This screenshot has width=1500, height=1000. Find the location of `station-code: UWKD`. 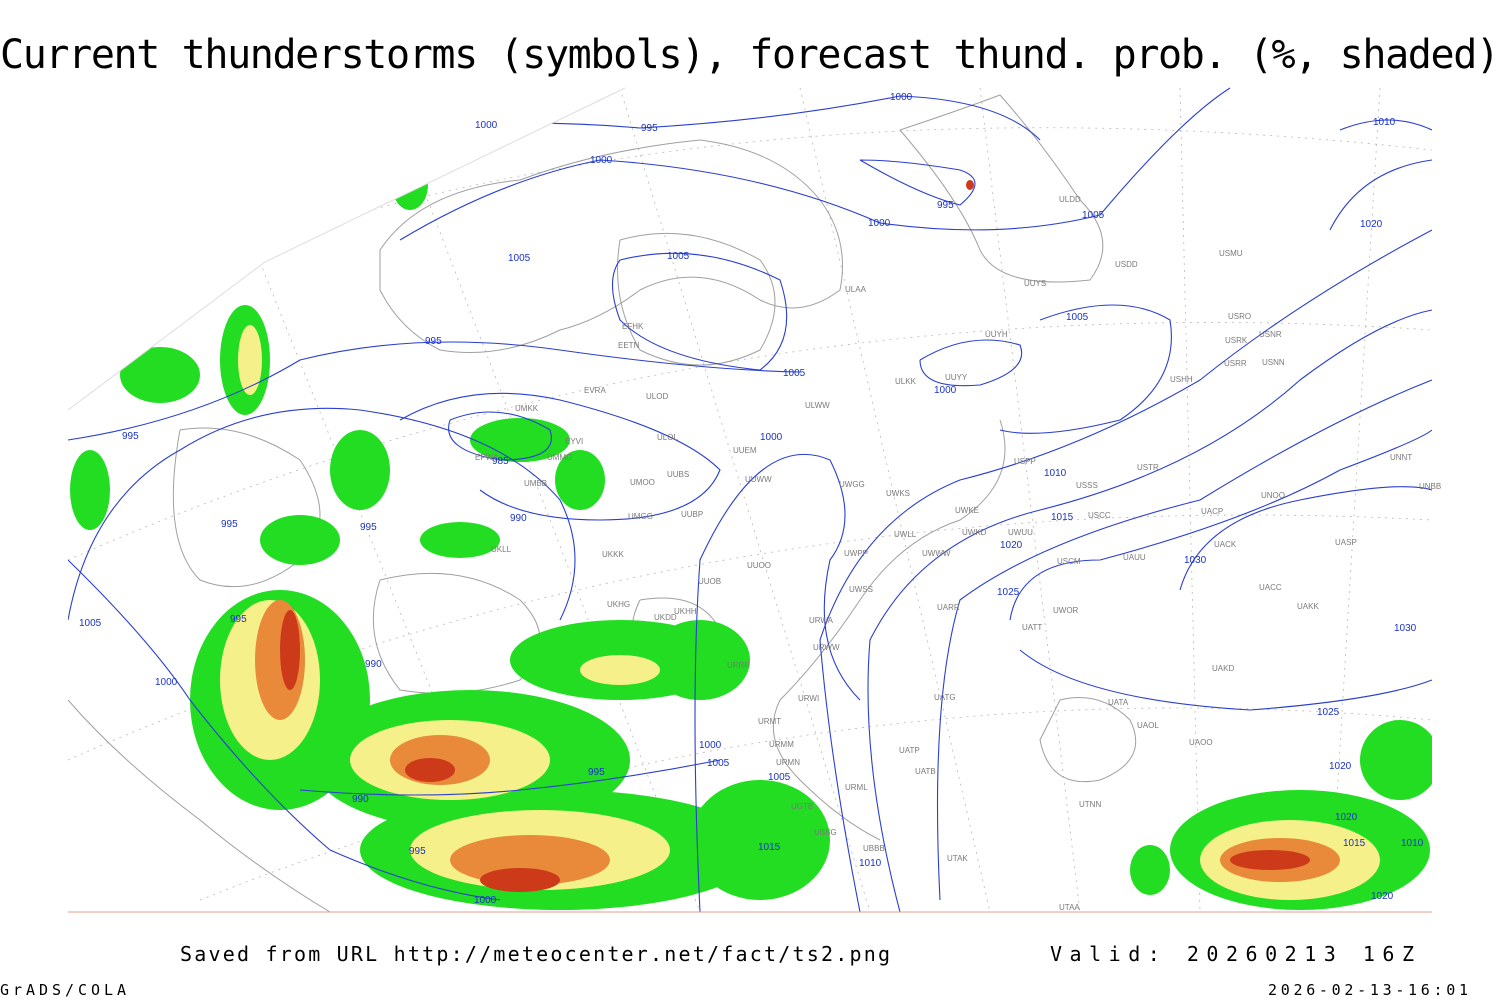

station-code: UWKD is located at coordinates (974, 532).